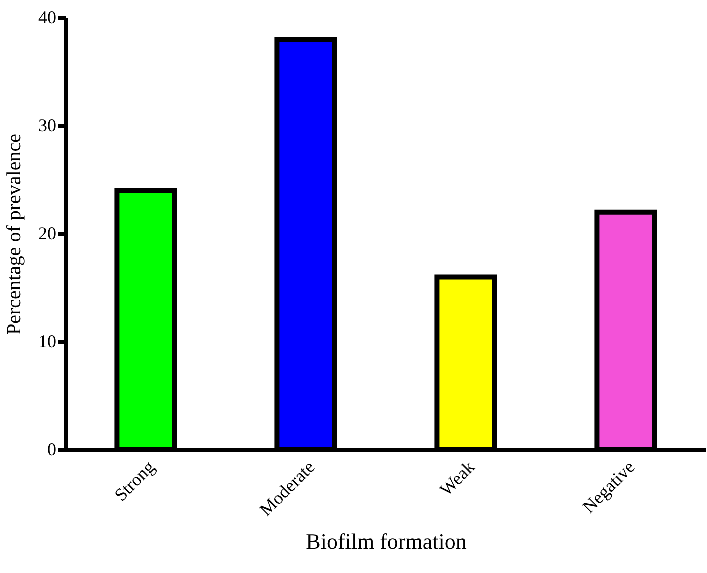 This screenshot has width=707, height=573. What do you see at coordinates (52, 450) in the screenshot?
I see `y-tick-label: 0` at bounding box center [52, 450].